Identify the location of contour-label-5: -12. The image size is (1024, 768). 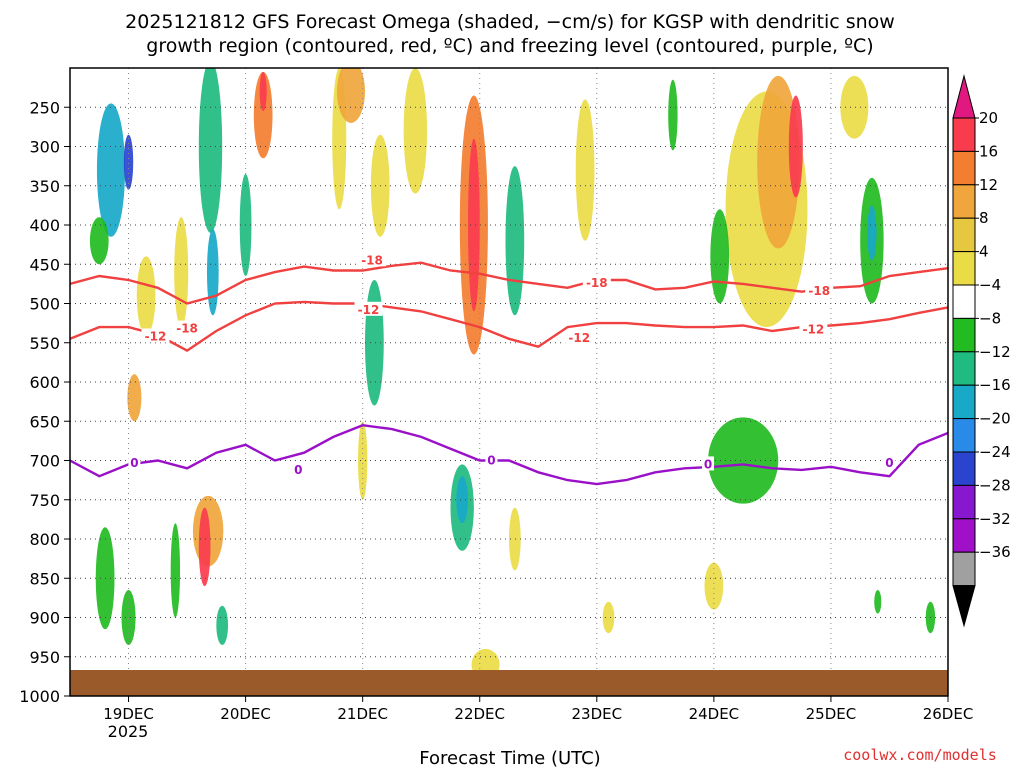
(579, 338).